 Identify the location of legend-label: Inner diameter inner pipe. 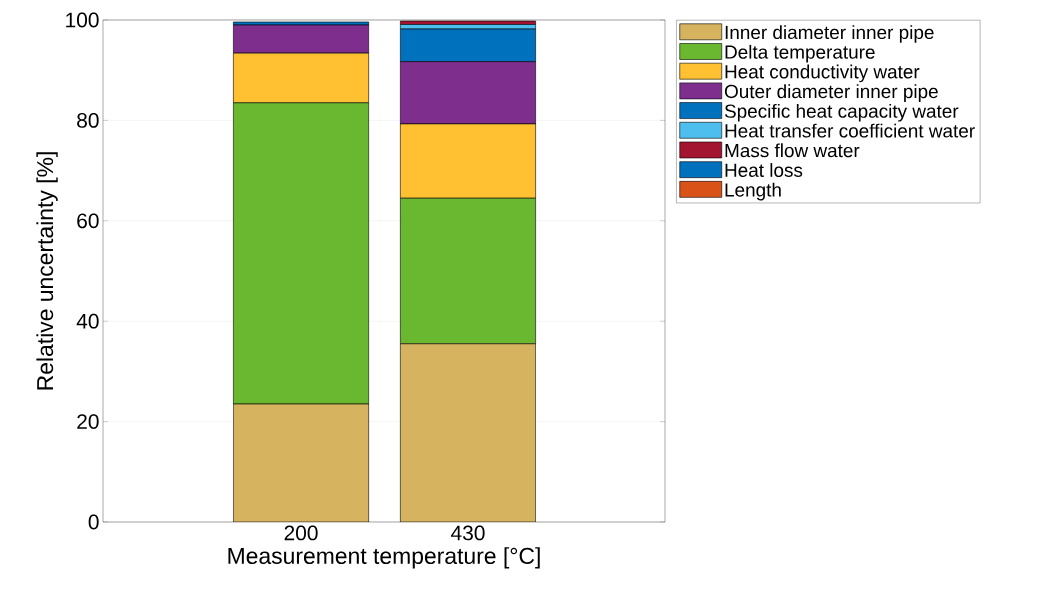
(829, 34).